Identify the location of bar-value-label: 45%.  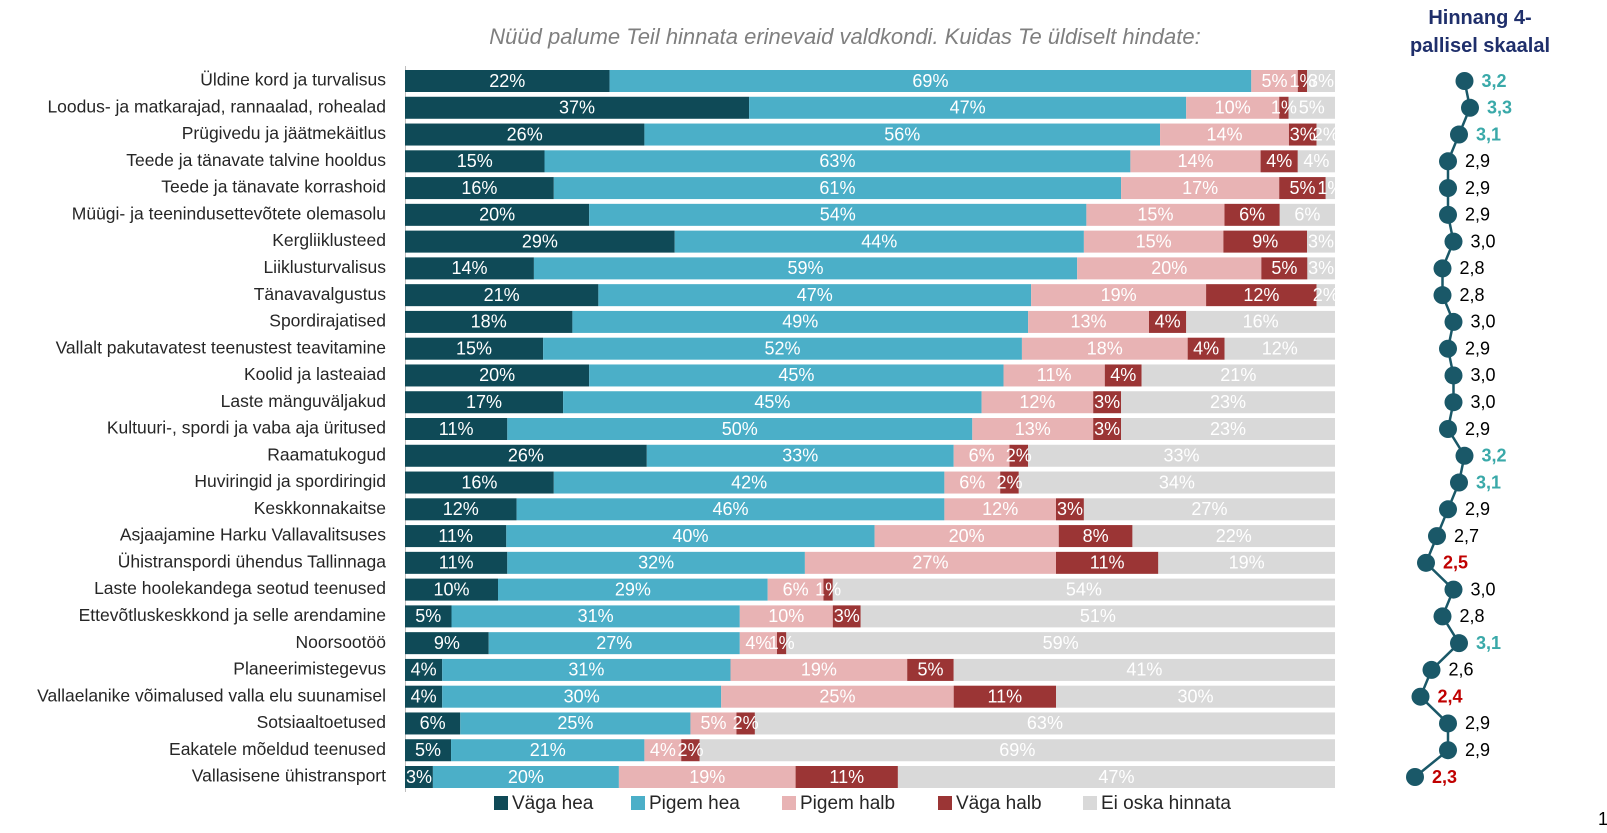
(772, 402).